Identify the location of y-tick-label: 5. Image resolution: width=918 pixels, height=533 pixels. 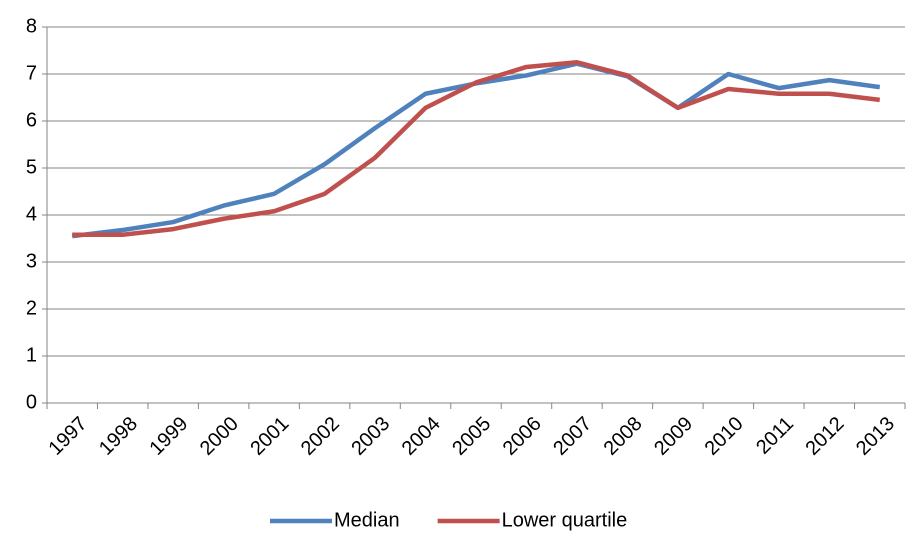
(31, 167).